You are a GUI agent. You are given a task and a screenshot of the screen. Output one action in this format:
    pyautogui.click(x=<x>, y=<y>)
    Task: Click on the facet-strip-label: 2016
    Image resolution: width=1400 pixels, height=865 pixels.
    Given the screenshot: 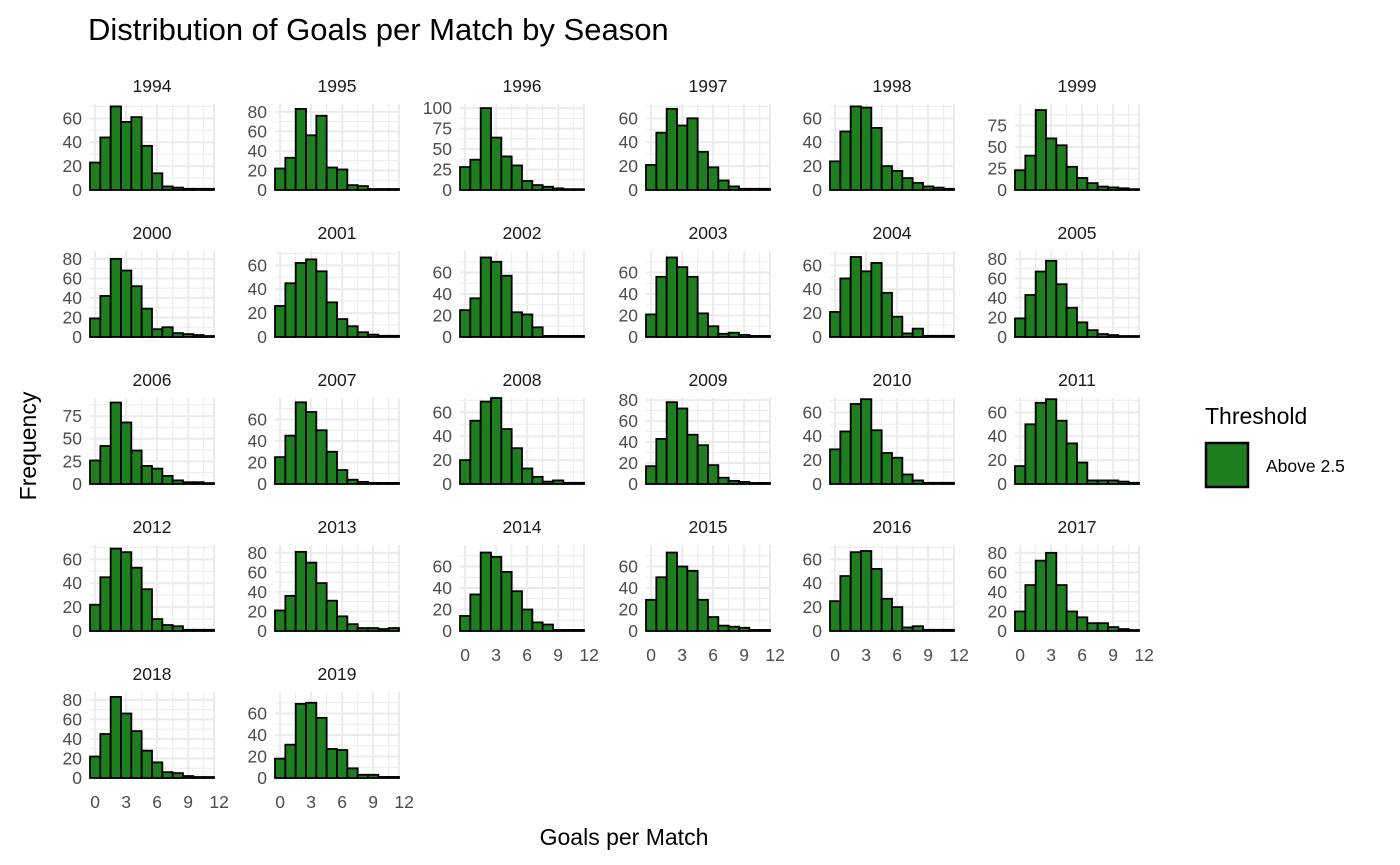 What is the action you would take?
    pyautogui.click(x=892, y=527)
    